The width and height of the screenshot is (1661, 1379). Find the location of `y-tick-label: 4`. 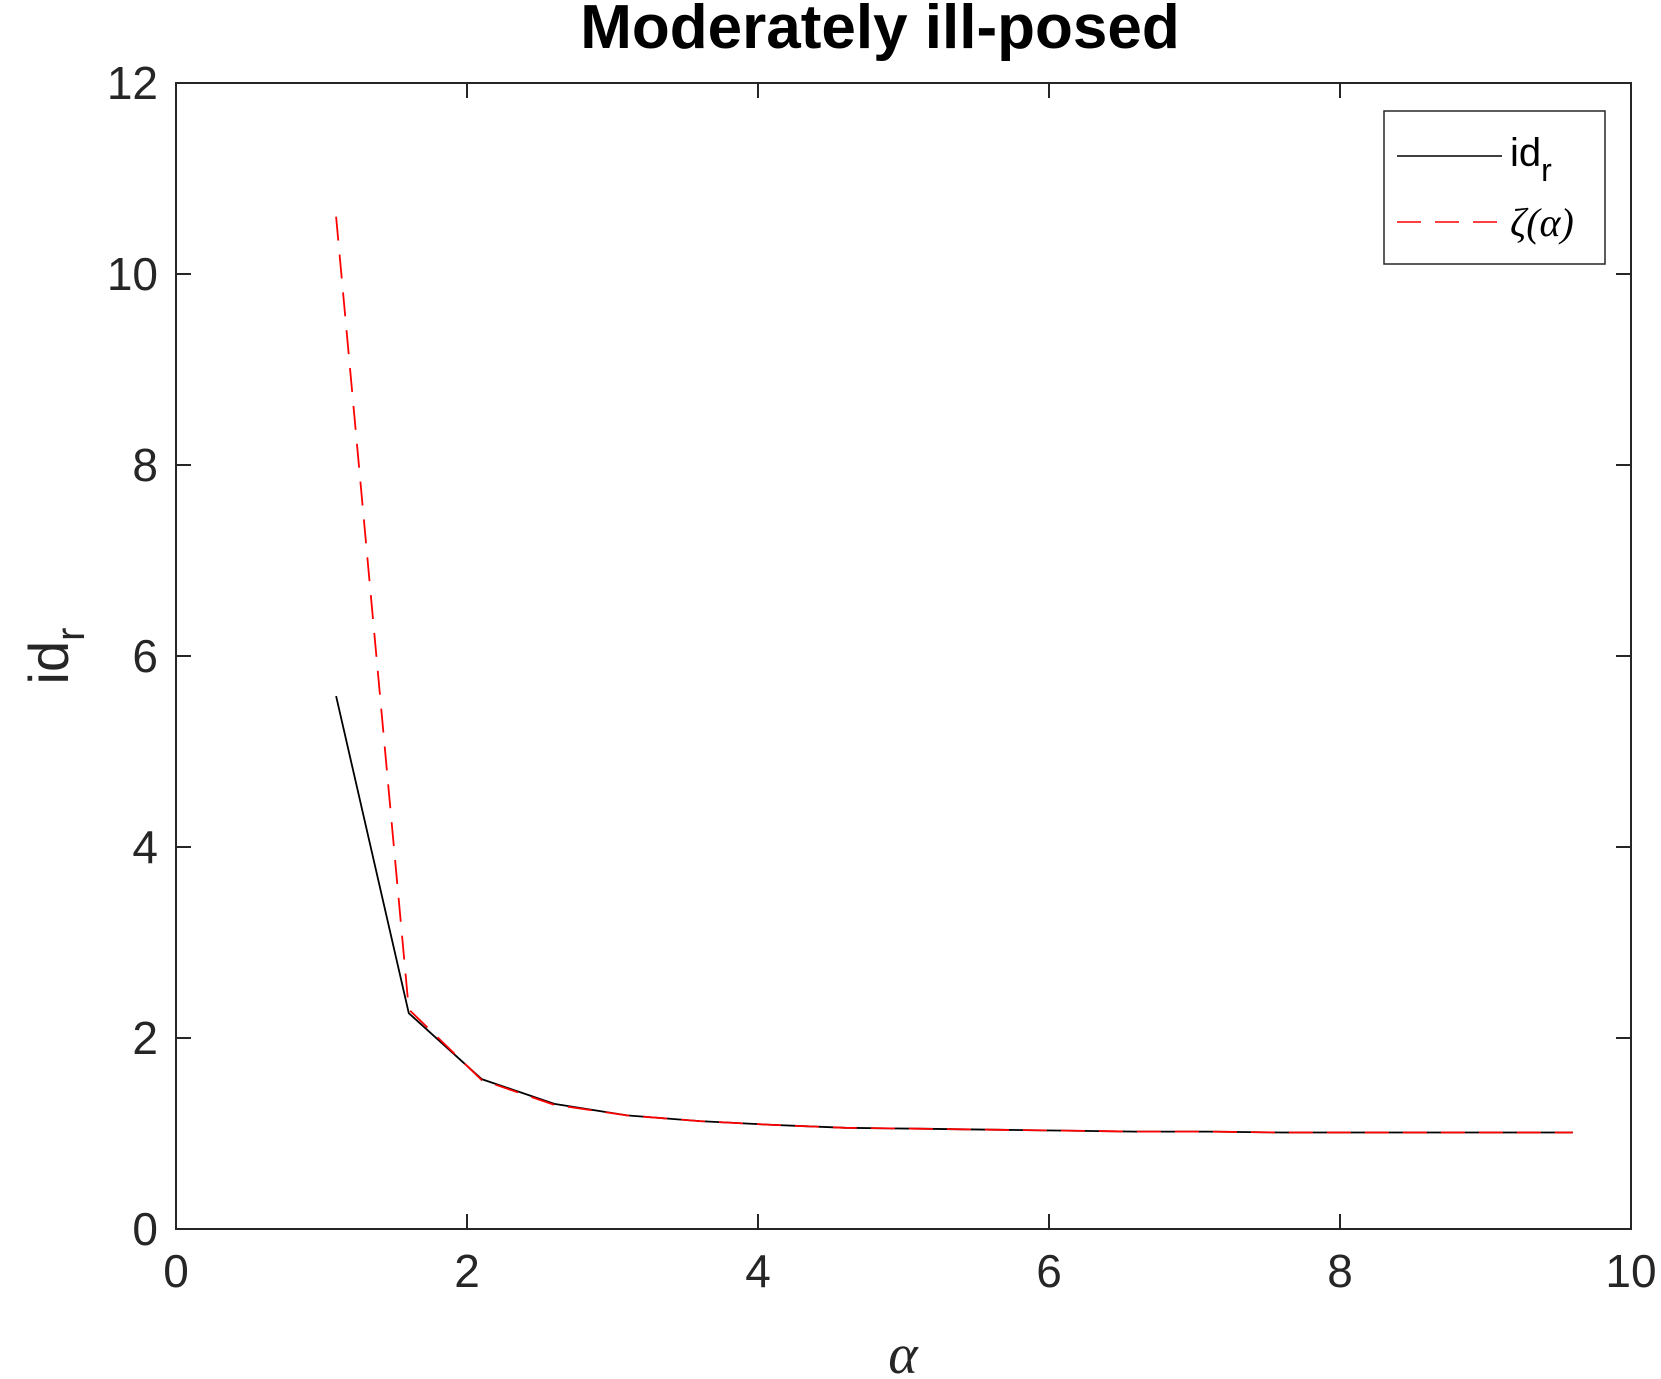

y-tick-label: 4 is located at coordinates (145, 847).